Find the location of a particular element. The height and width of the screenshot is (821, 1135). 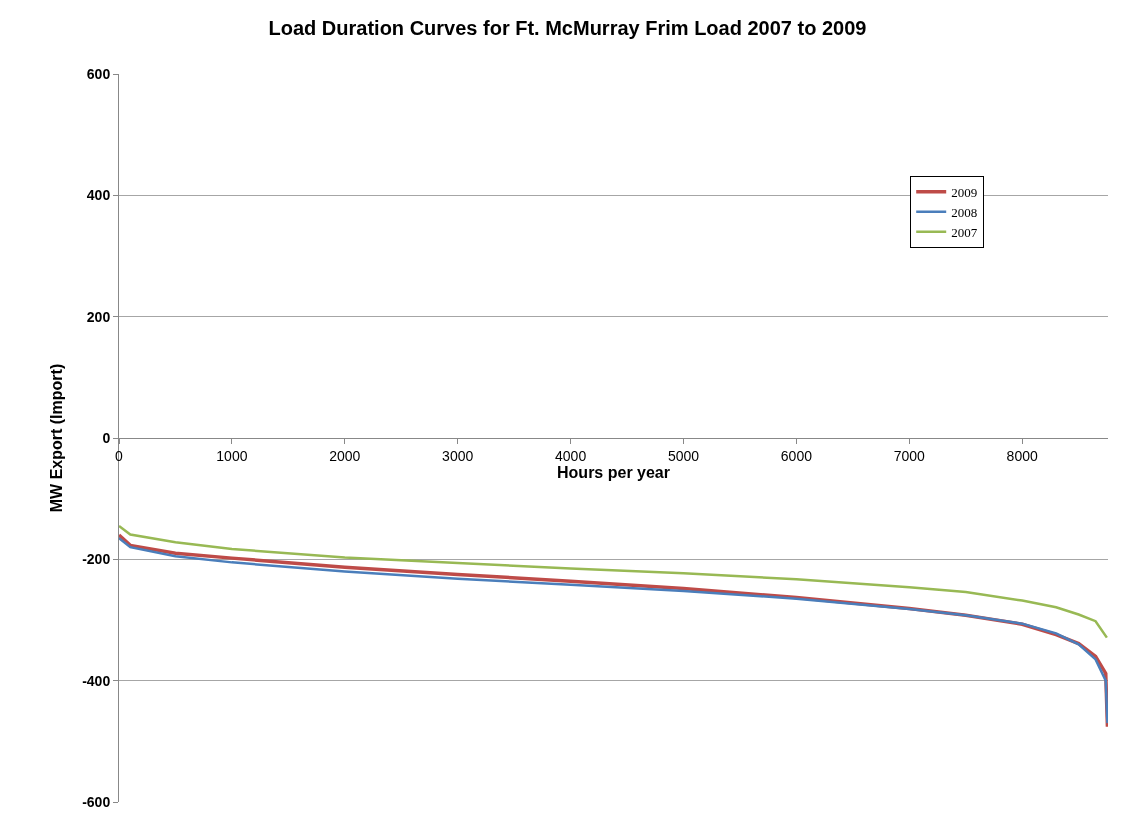

y-tick-label: 200 is located at coordinates (98, 316).